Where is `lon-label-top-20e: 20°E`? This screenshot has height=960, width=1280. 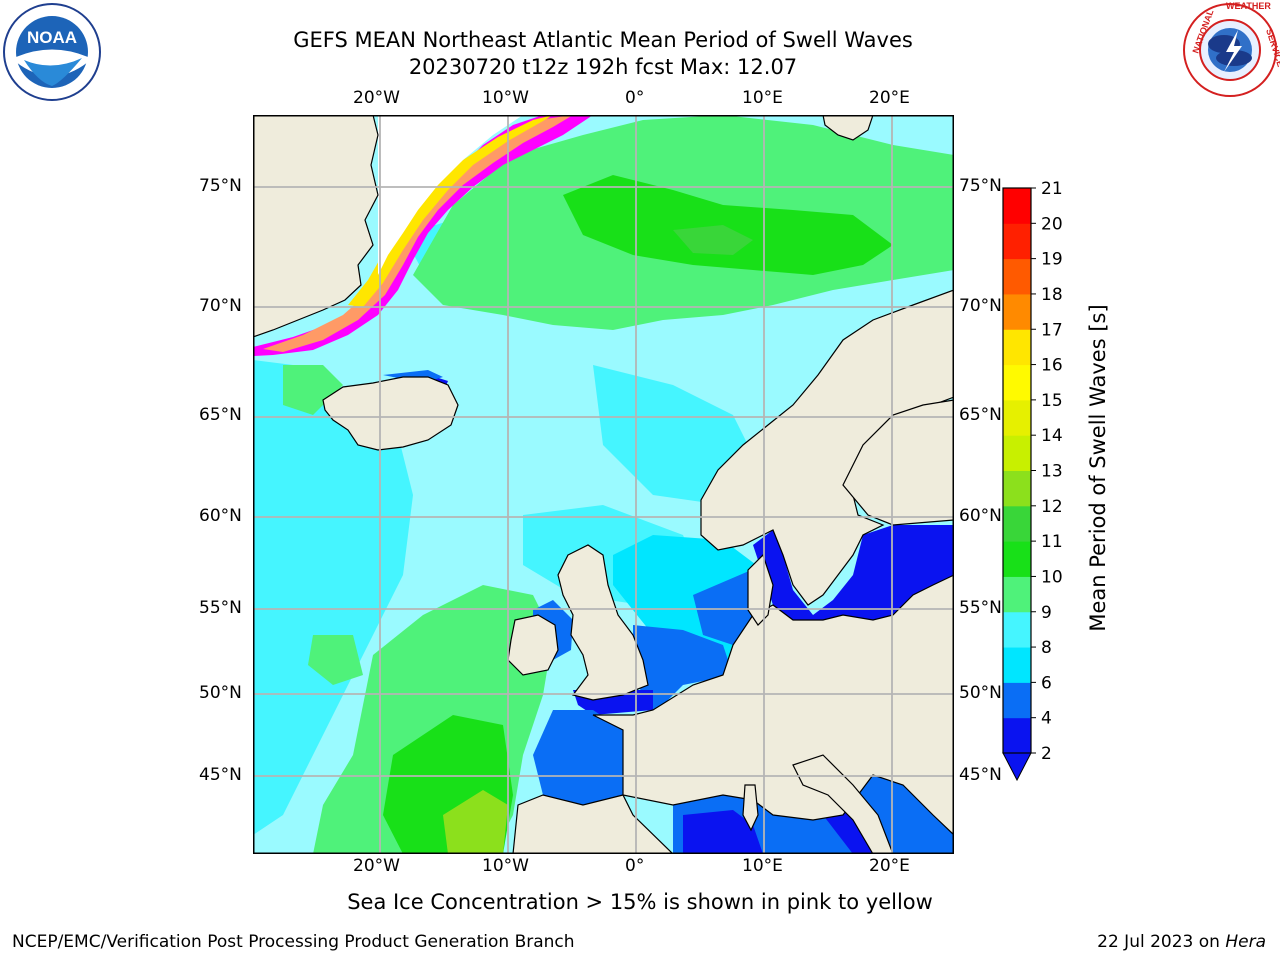 lon-label-top-20e: 20°E is located at coordinates (889, 98).